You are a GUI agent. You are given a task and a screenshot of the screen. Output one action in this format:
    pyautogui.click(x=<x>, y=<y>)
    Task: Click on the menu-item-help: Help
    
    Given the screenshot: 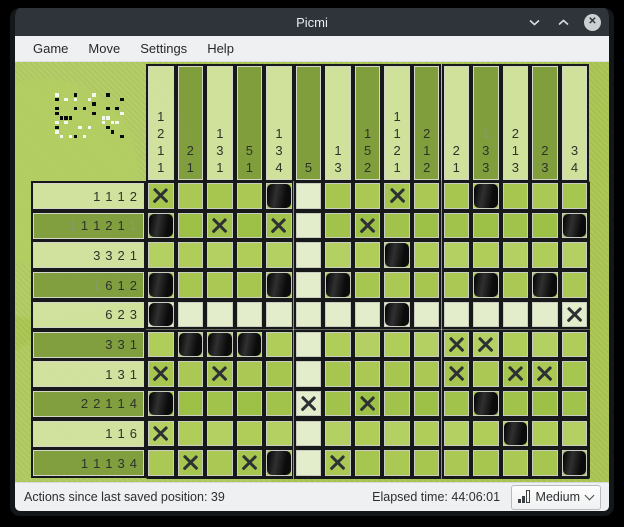 What is the action you would take?
    pyautogui.click(x=220, y=48)
    